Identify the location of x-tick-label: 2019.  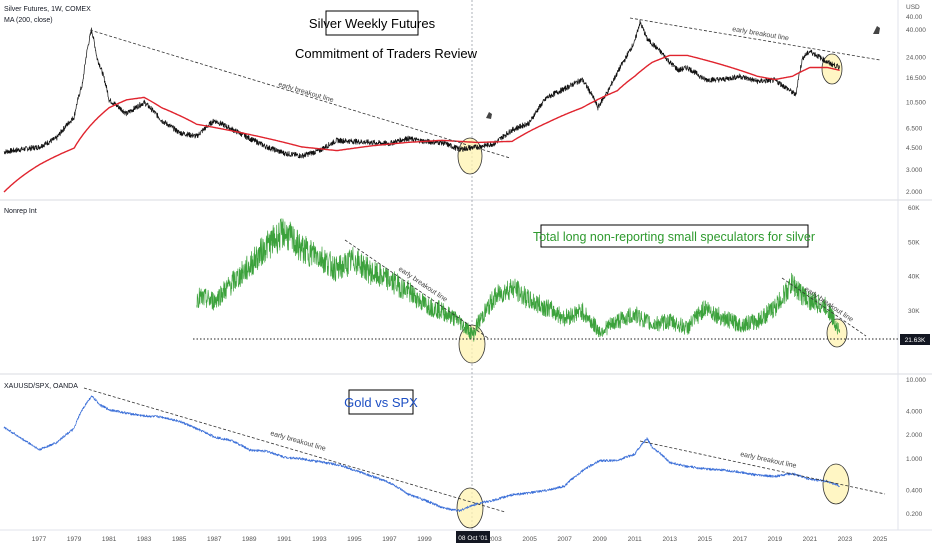
(775, 539).